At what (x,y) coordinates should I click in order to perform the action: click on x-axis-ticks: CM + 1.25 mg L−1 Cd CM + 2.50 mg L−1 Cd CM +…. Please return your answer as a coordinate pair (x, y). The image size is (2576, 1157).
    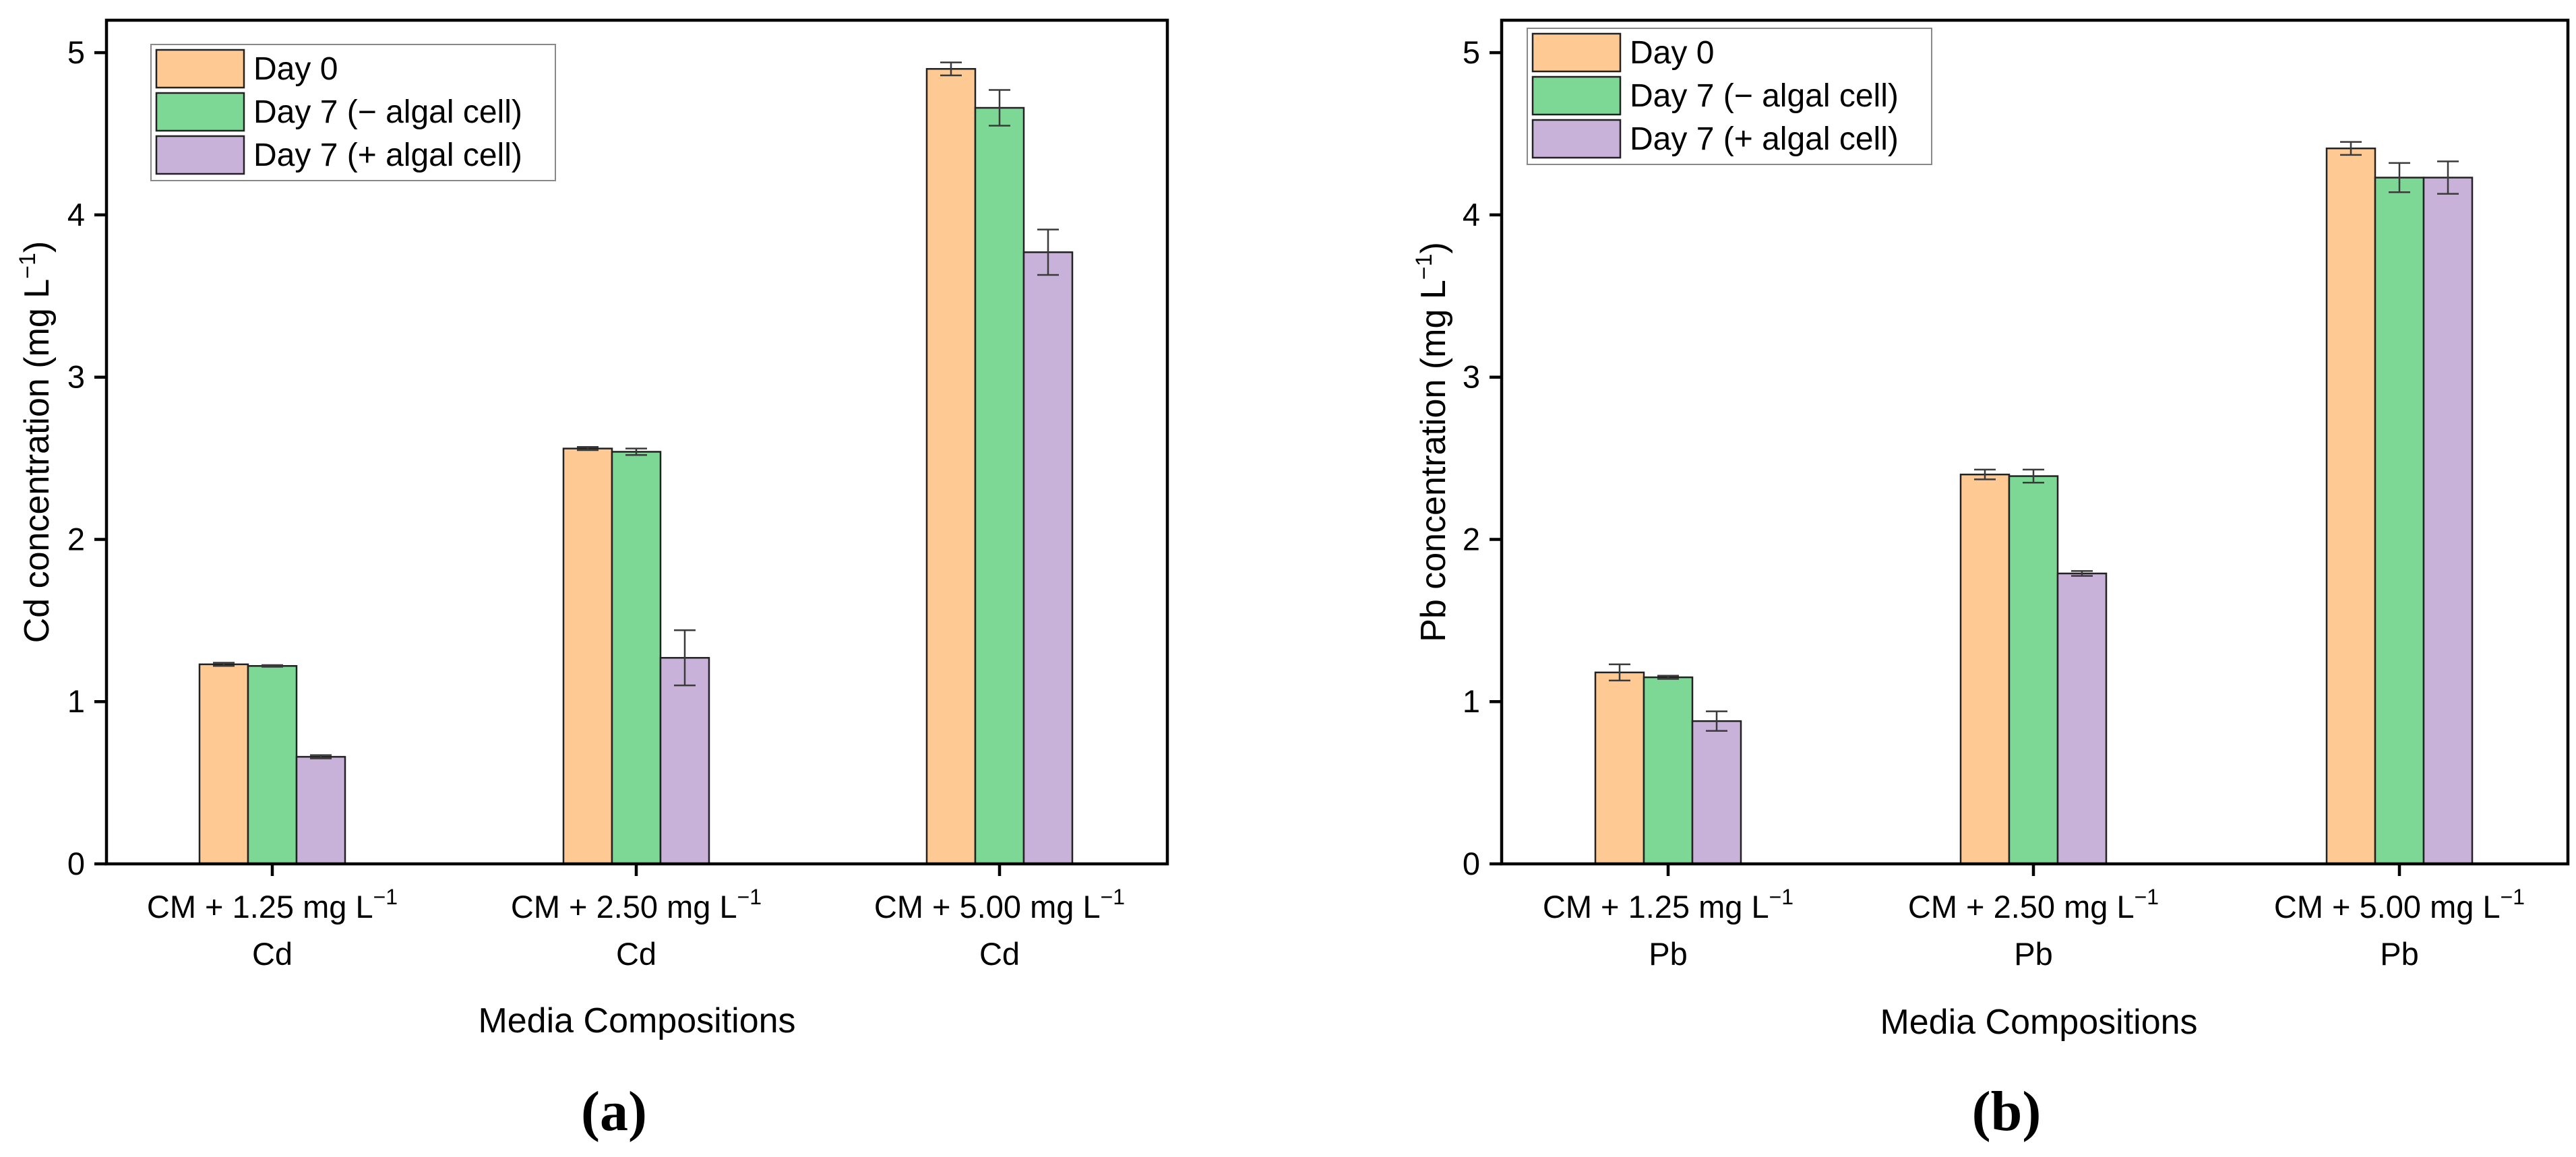
    Looking at the image, I should click on (636, 918).